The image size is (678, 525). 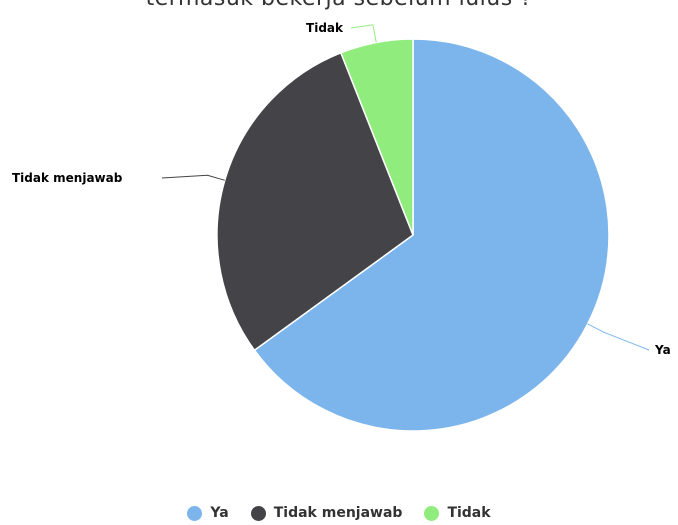 I want to click on legend-marker-ya, so click(x=195, y=513).